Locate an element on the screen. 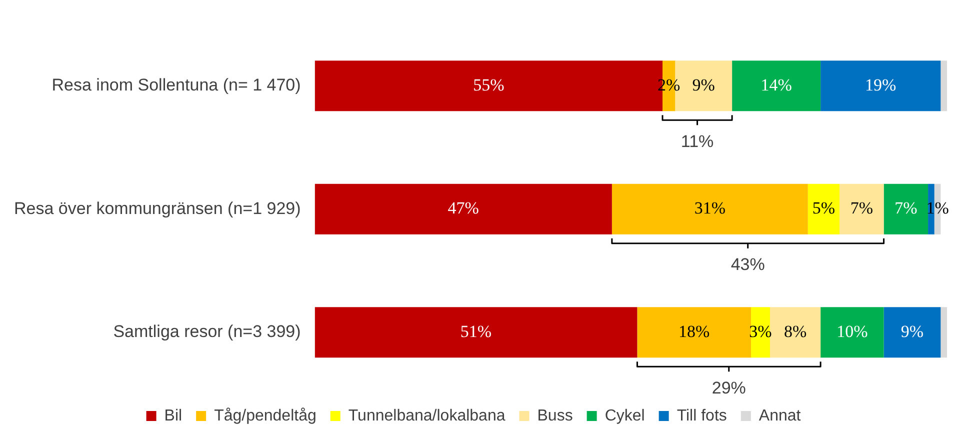 This screenshot has width=957, height=434. data-label: 8% is located at coordinates (795, 331).